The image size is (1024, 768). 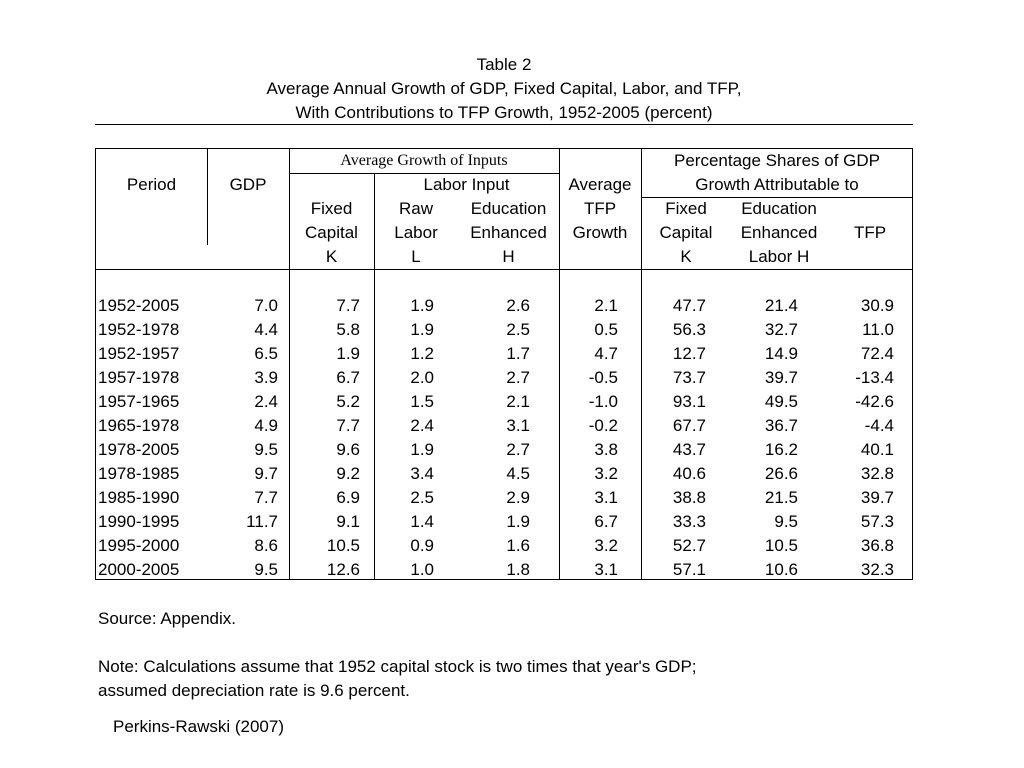 What do you see at coordinates (266, 497) in the screenshot?
I see `cell-gdp: 7.7` at bounding box center [266, 497].